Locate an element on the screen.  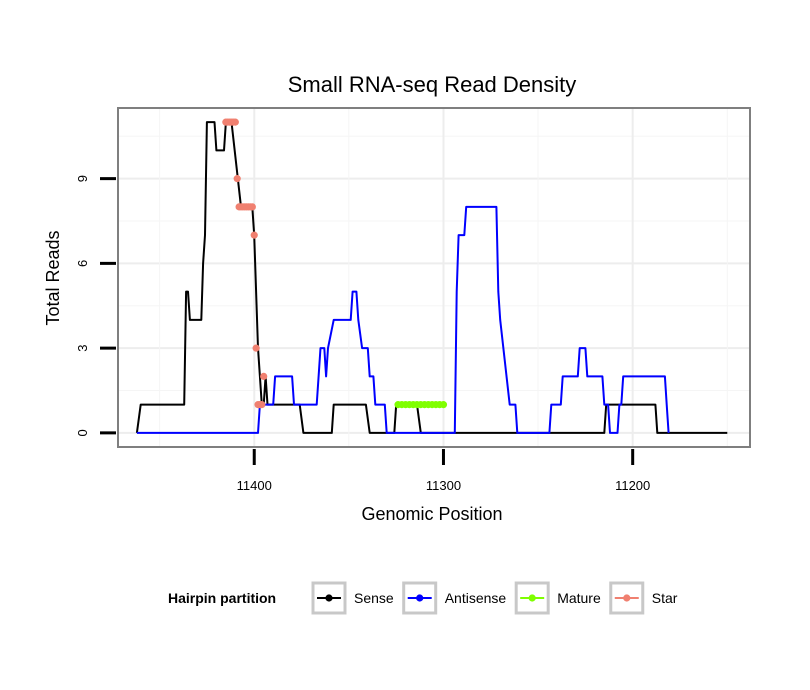
legend-items: Sense Antisense Mature Star is located at coordinates (494, 598).